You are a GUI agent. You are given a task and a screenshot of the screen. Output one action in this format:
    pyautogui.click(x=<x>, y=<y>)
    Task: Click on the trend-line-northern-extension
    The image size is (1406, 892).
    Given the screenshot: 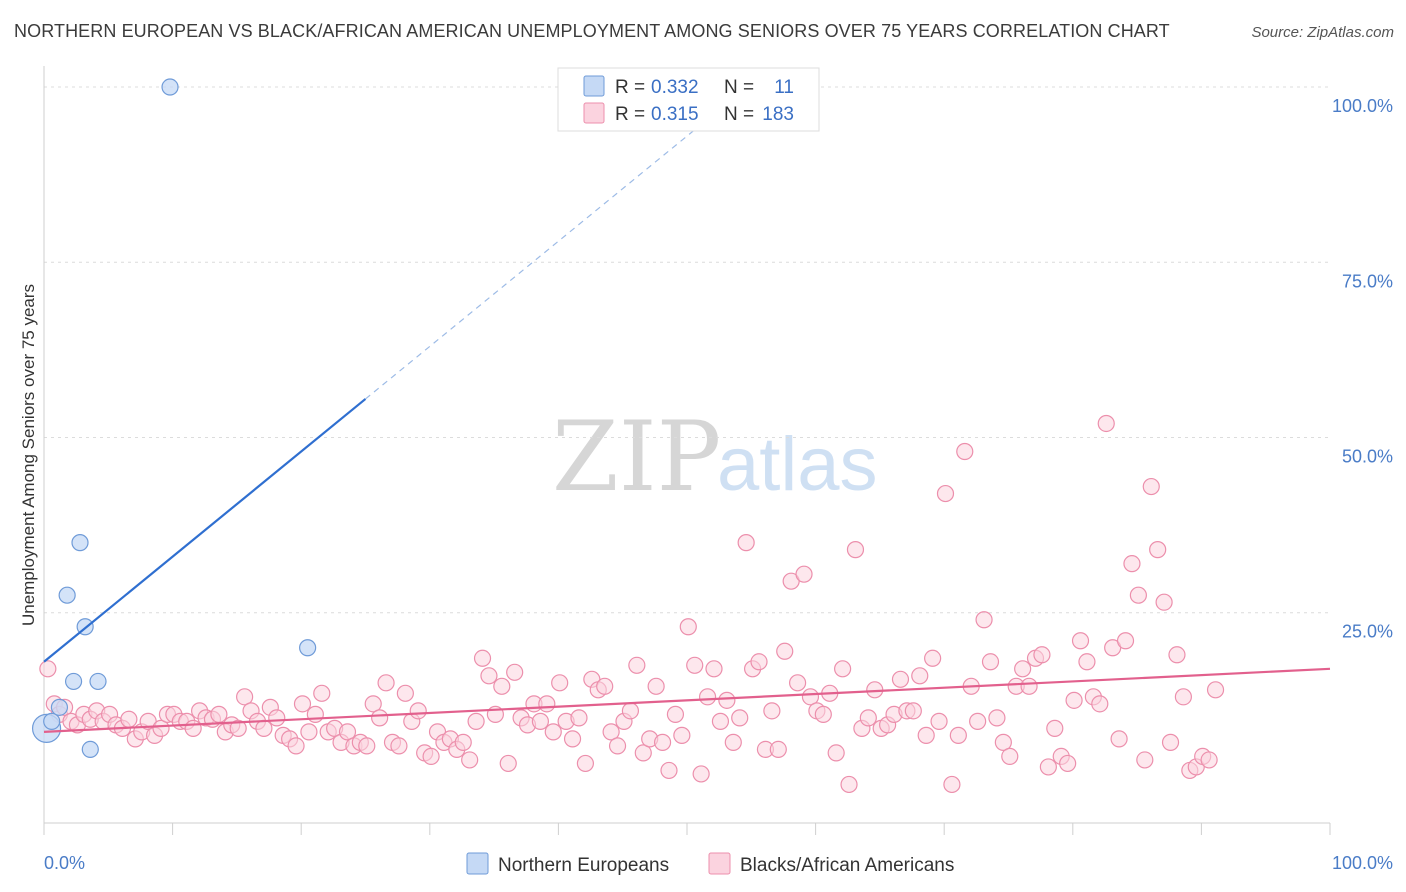 What is the action you would take?
    pyautogui.click(x=545, y=252)
    